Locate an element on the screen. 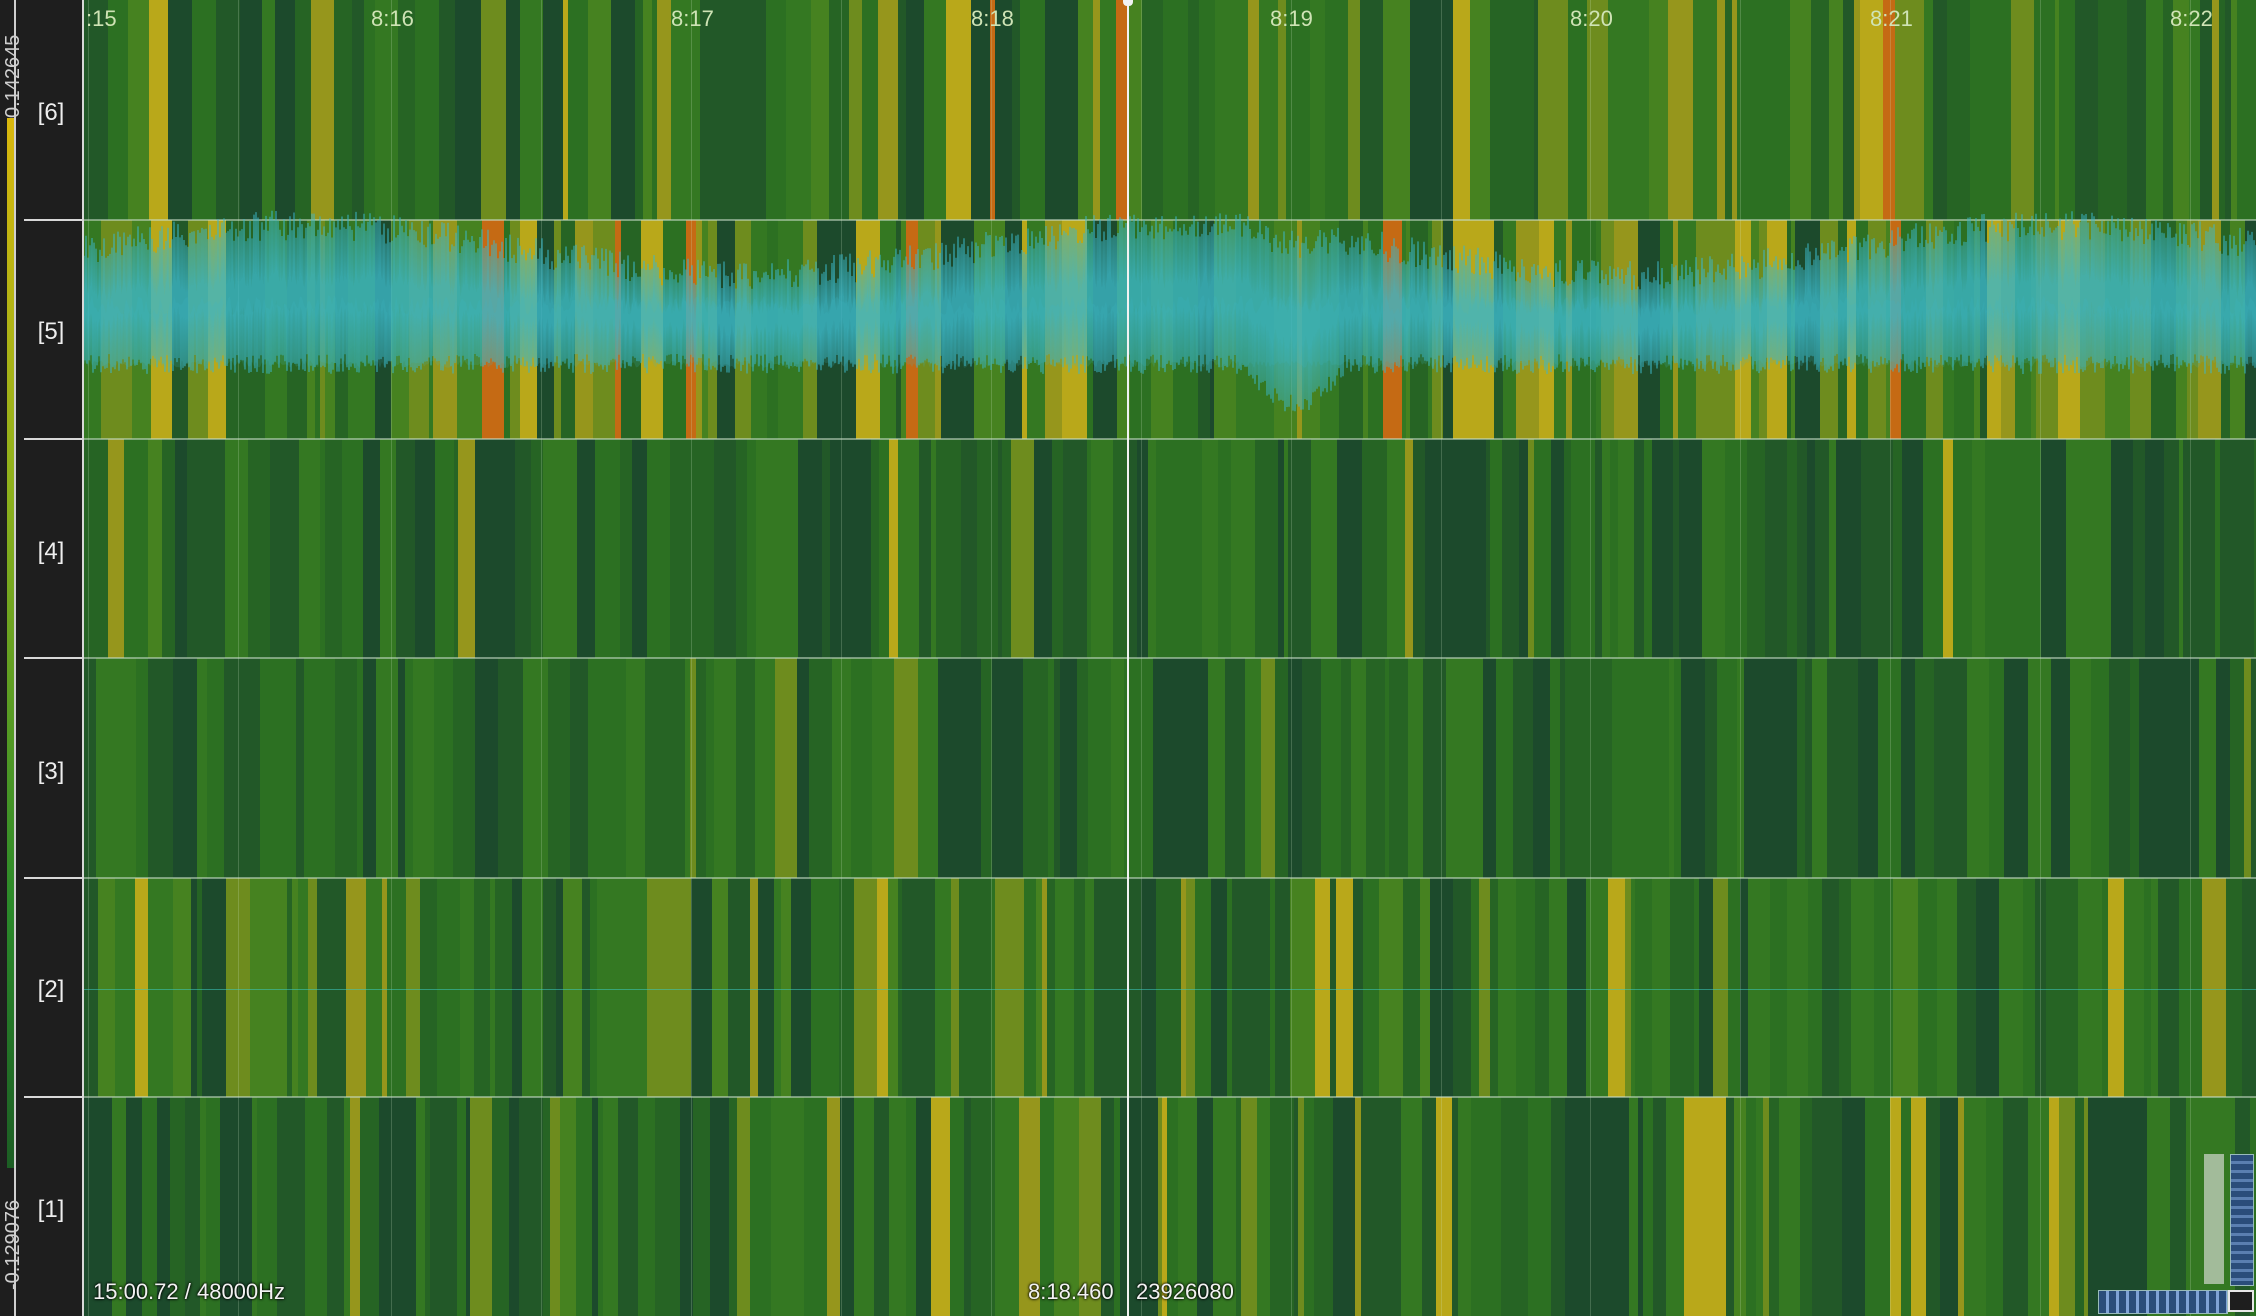  cursor-time-readout: 8:18.460 is located at coordinates (1071, 1291).